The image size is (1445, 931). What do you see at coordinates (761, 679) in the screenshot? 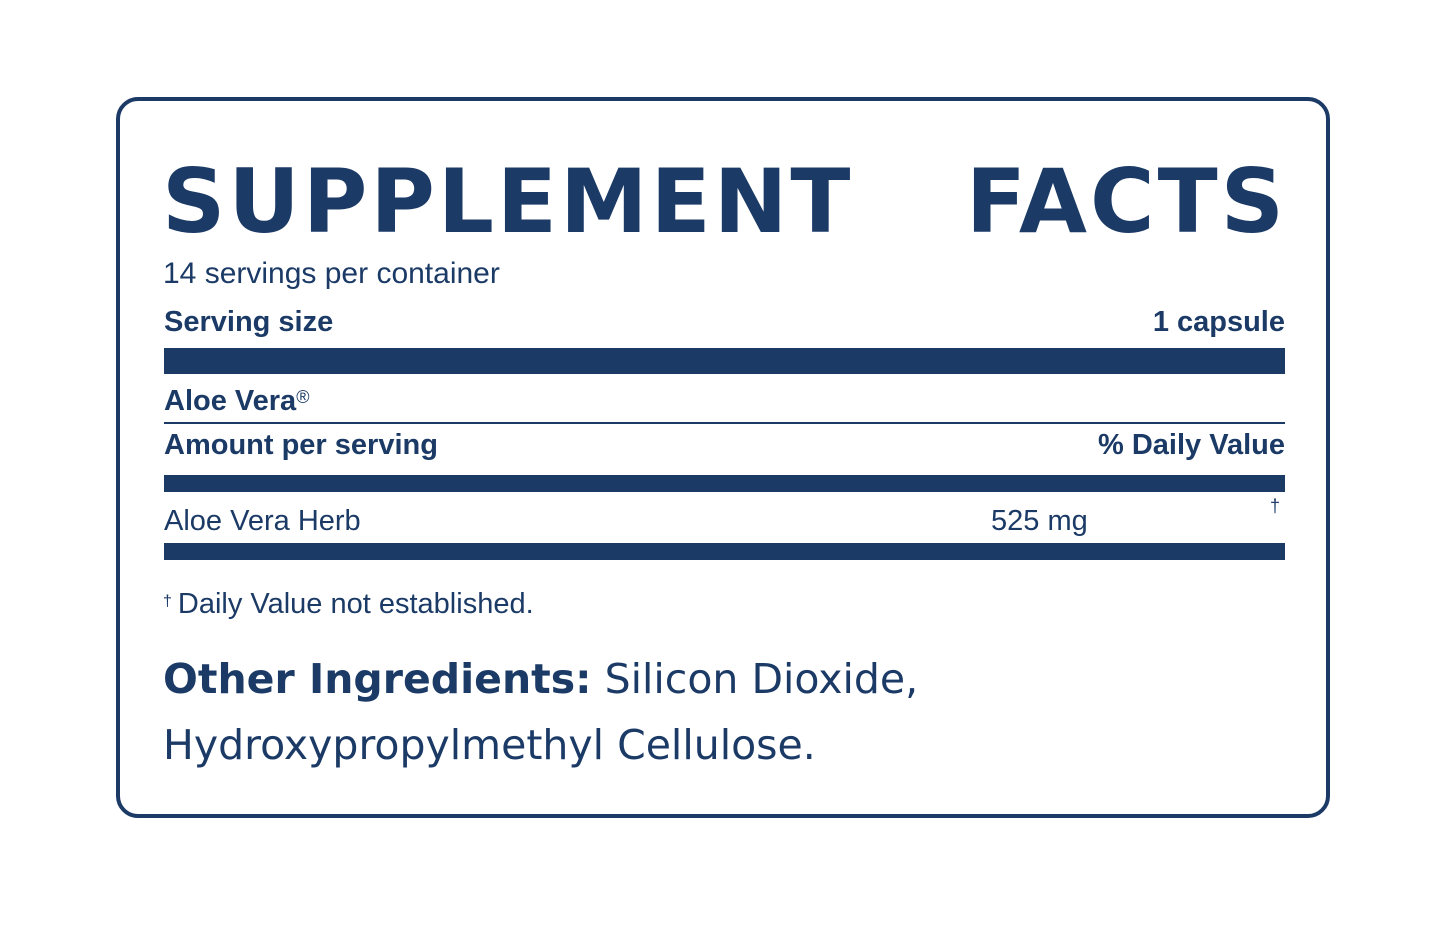
I see `other-ingredients-line1: Silicon Dioxide,` at bounding box center [761, 679].